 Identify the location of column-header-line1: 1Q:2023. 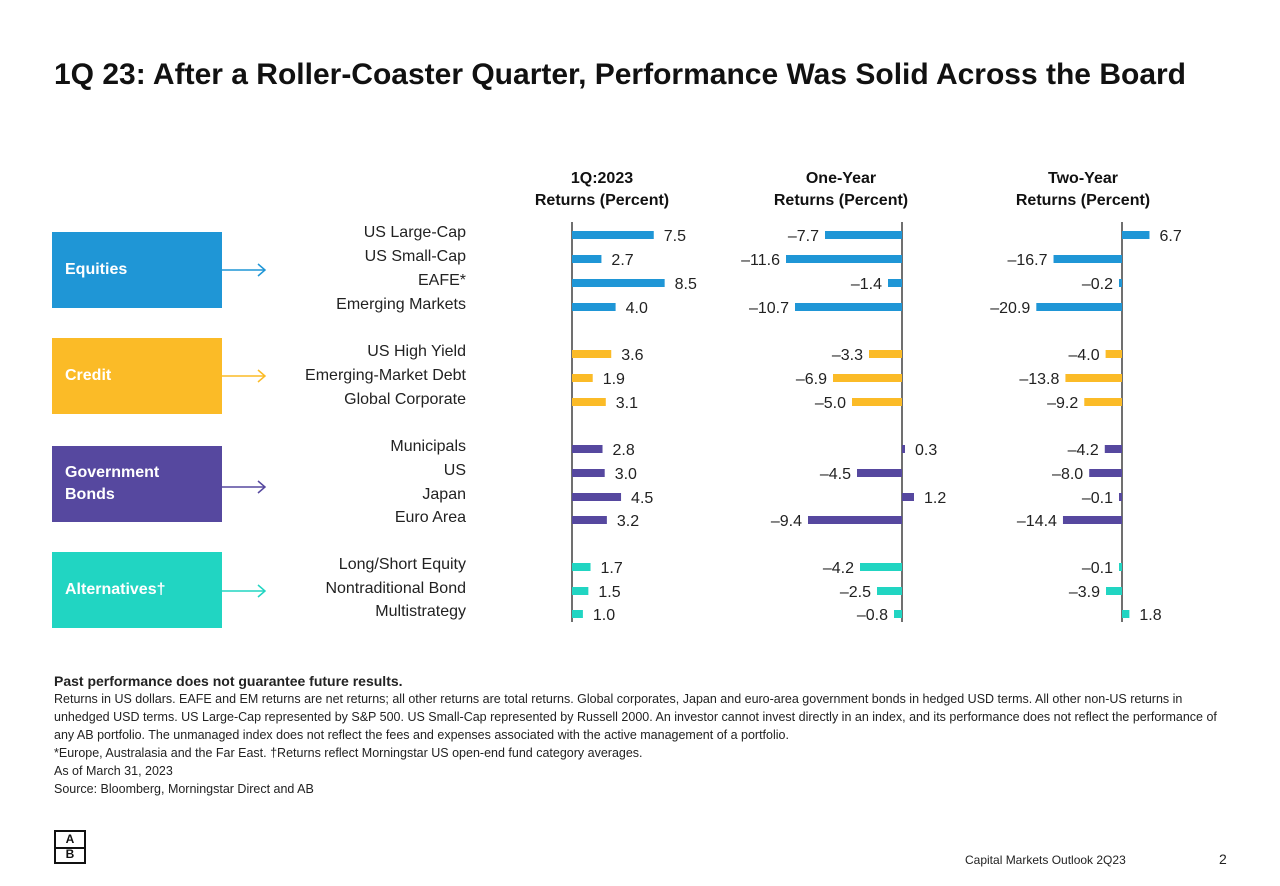
(602, 178).